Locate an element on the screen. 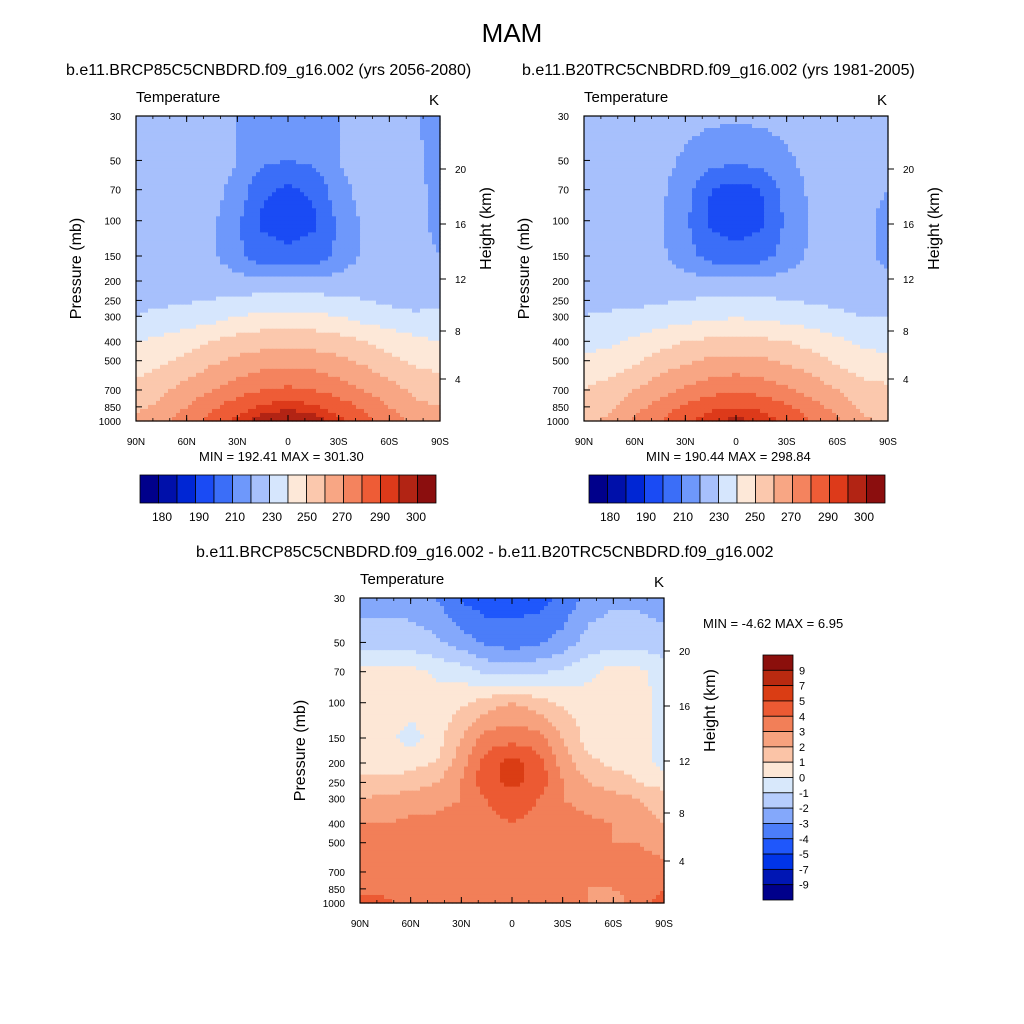 The width and height of the screenshot is (1024, 1024). panel-historical-units: K is located at coordinates (882, 100).